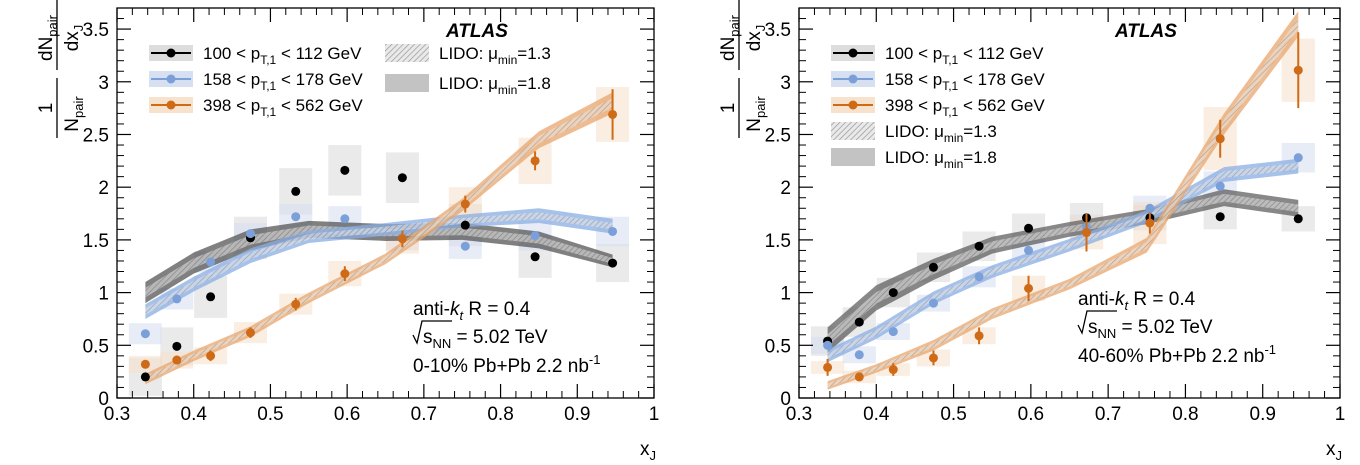 This screenshot has height=465, width=1360. I want to click on annotation-algorithm: anti-kt R = 0.4, so click(1137, 301).